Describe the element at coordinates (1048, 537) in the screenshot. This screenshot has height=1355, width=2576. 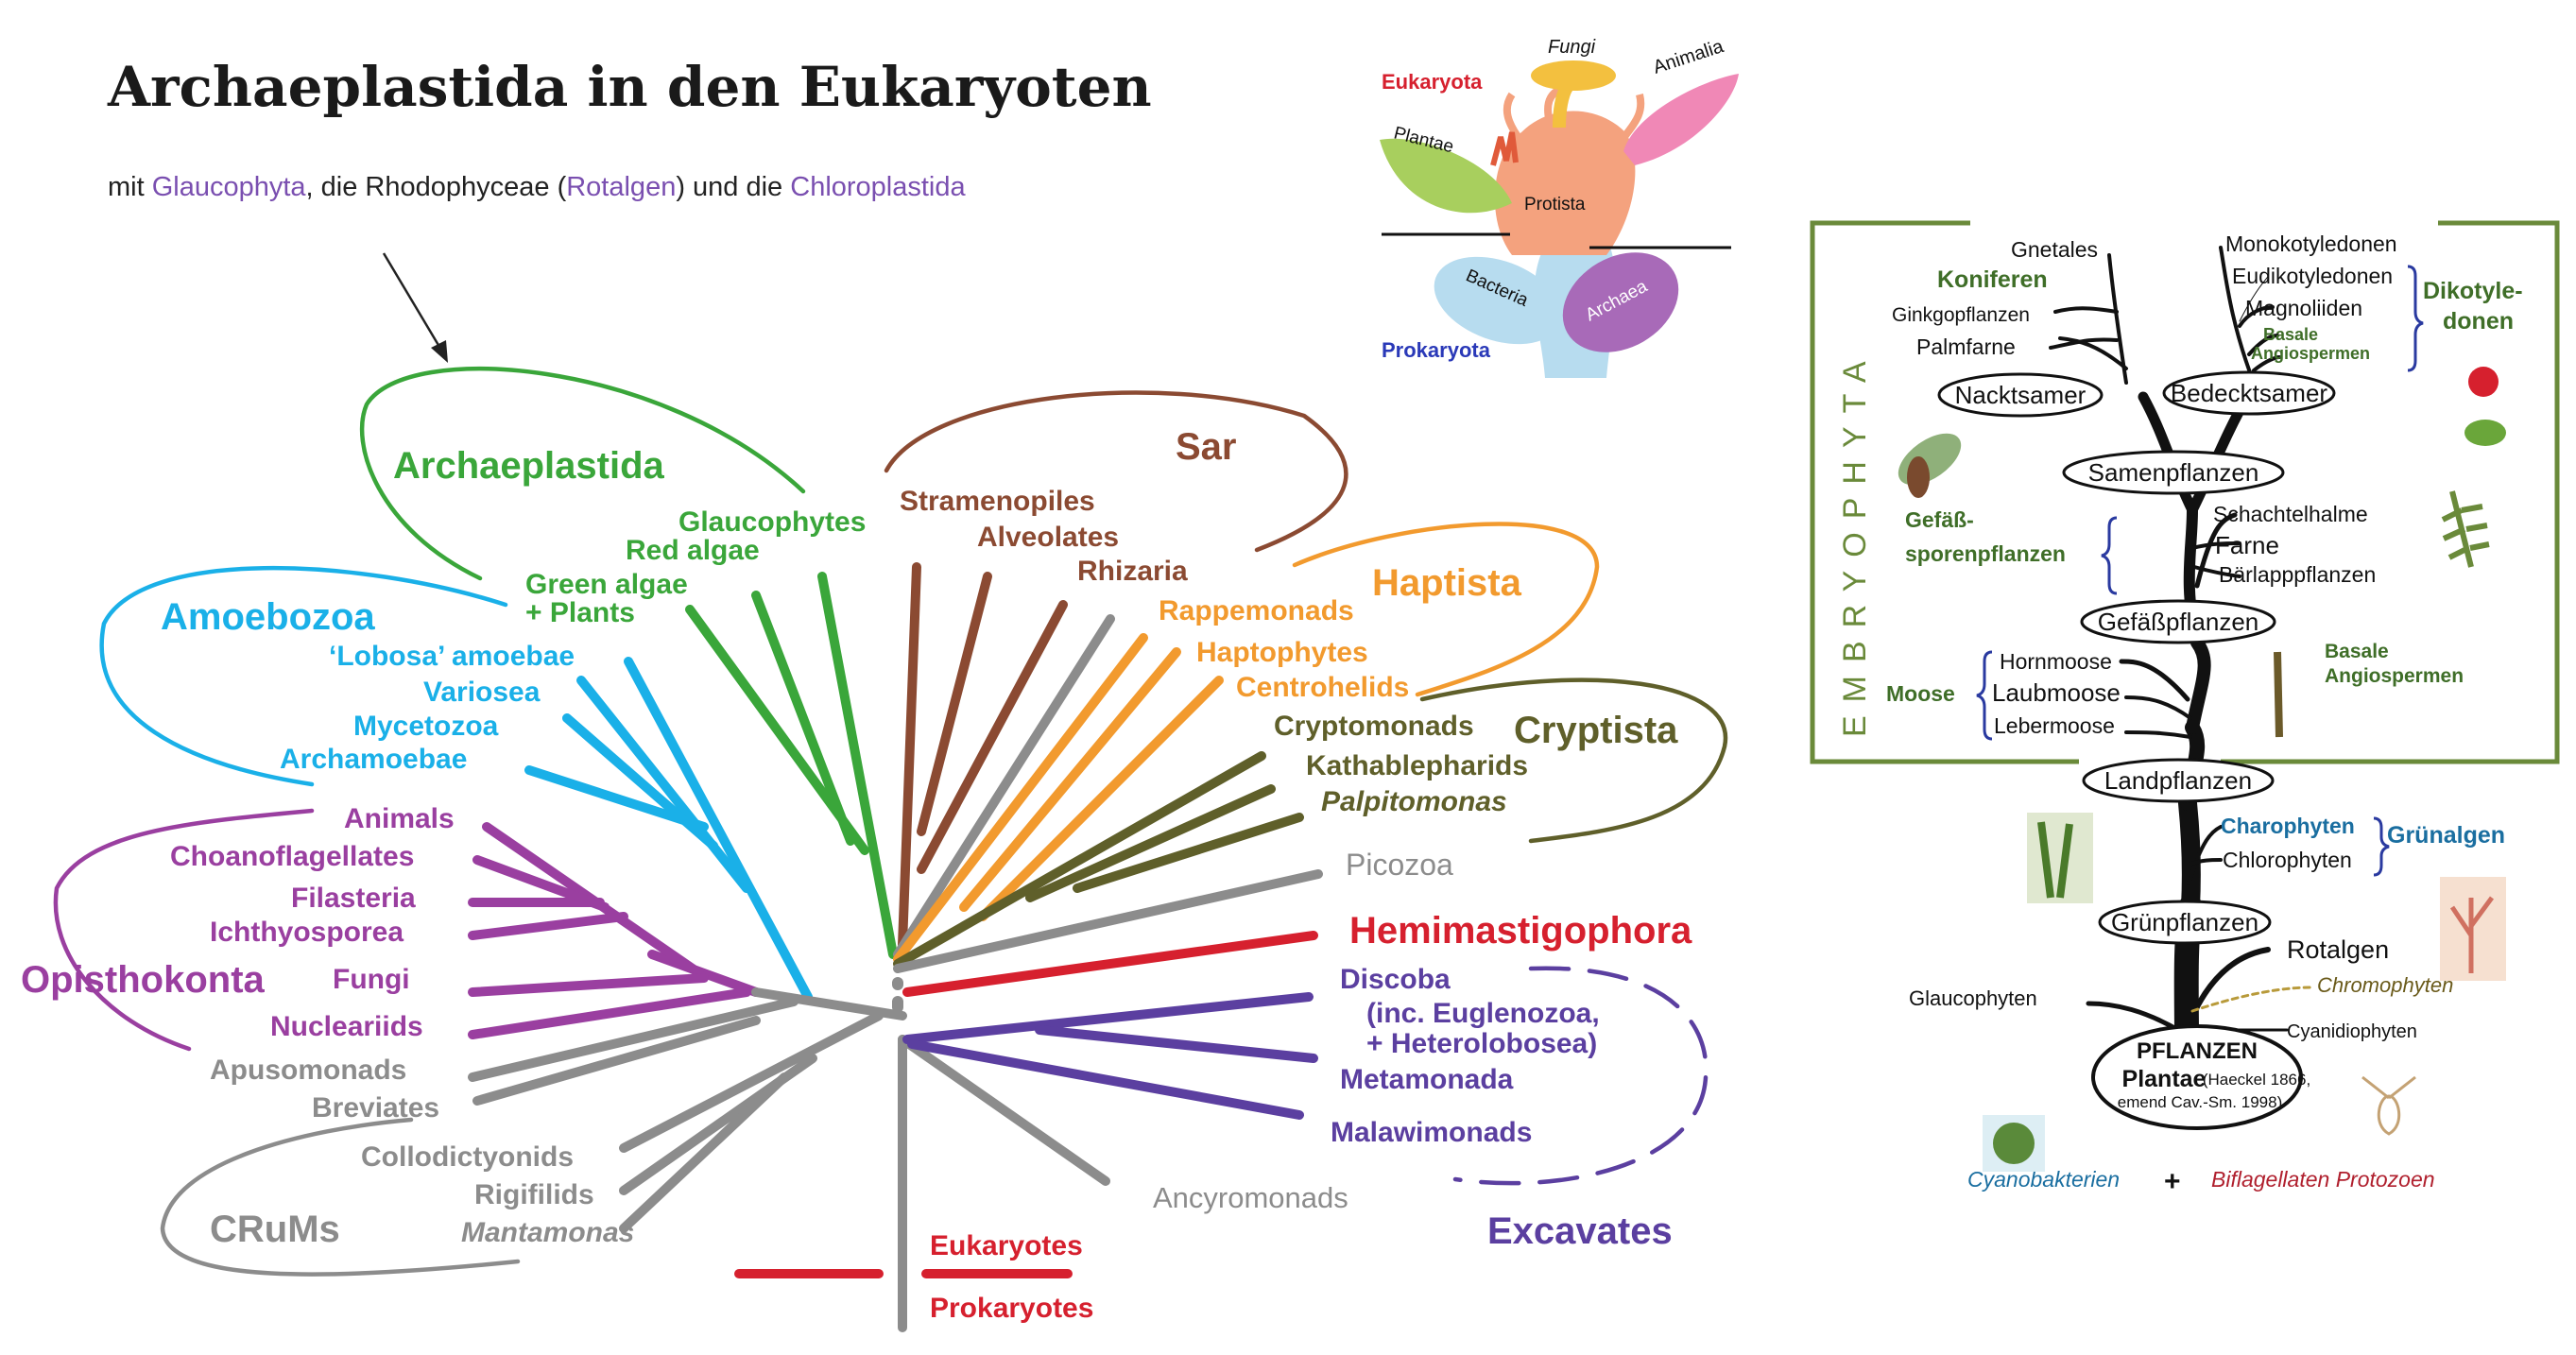
I see `taxon-alveolates: Alveolates` at that location.